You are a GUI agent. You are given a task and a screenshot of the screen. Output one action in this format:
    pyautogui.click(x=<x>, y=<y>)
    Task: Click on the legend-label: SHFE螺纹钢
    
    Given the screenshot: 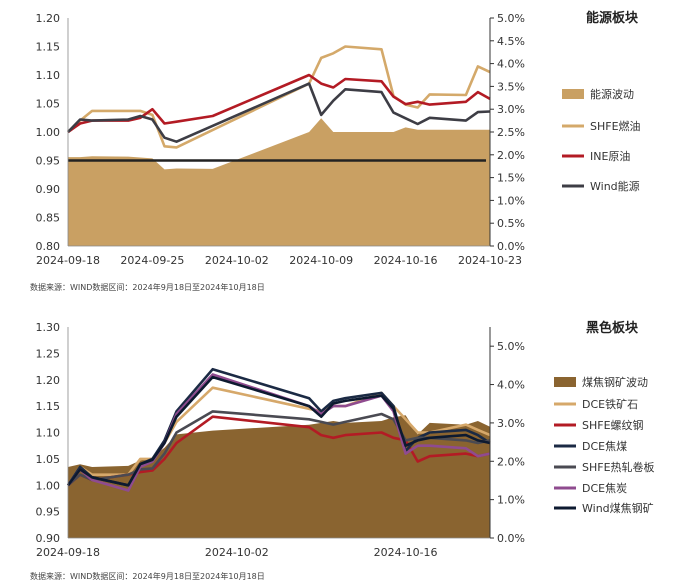 What is the action you would take?
    pyautogui.click(x=613, y=425)
    